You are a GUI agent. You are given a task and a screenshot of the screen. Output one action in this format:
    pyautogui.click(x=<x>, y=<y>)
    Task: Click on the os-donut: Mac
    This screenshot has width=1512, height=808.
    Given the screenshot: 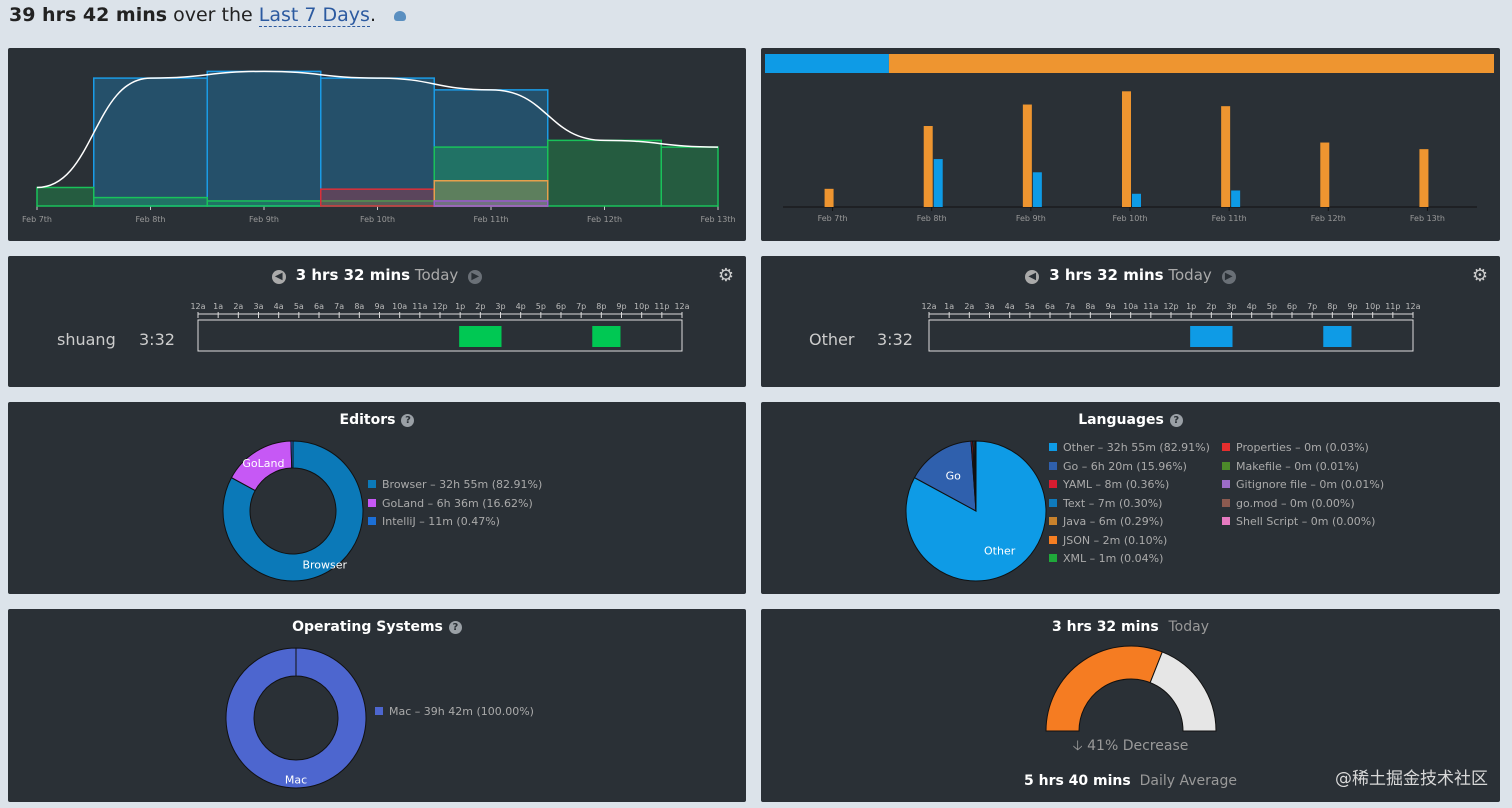 What is the action you would take?
    pyautogui.click(x=296, y=718)
    